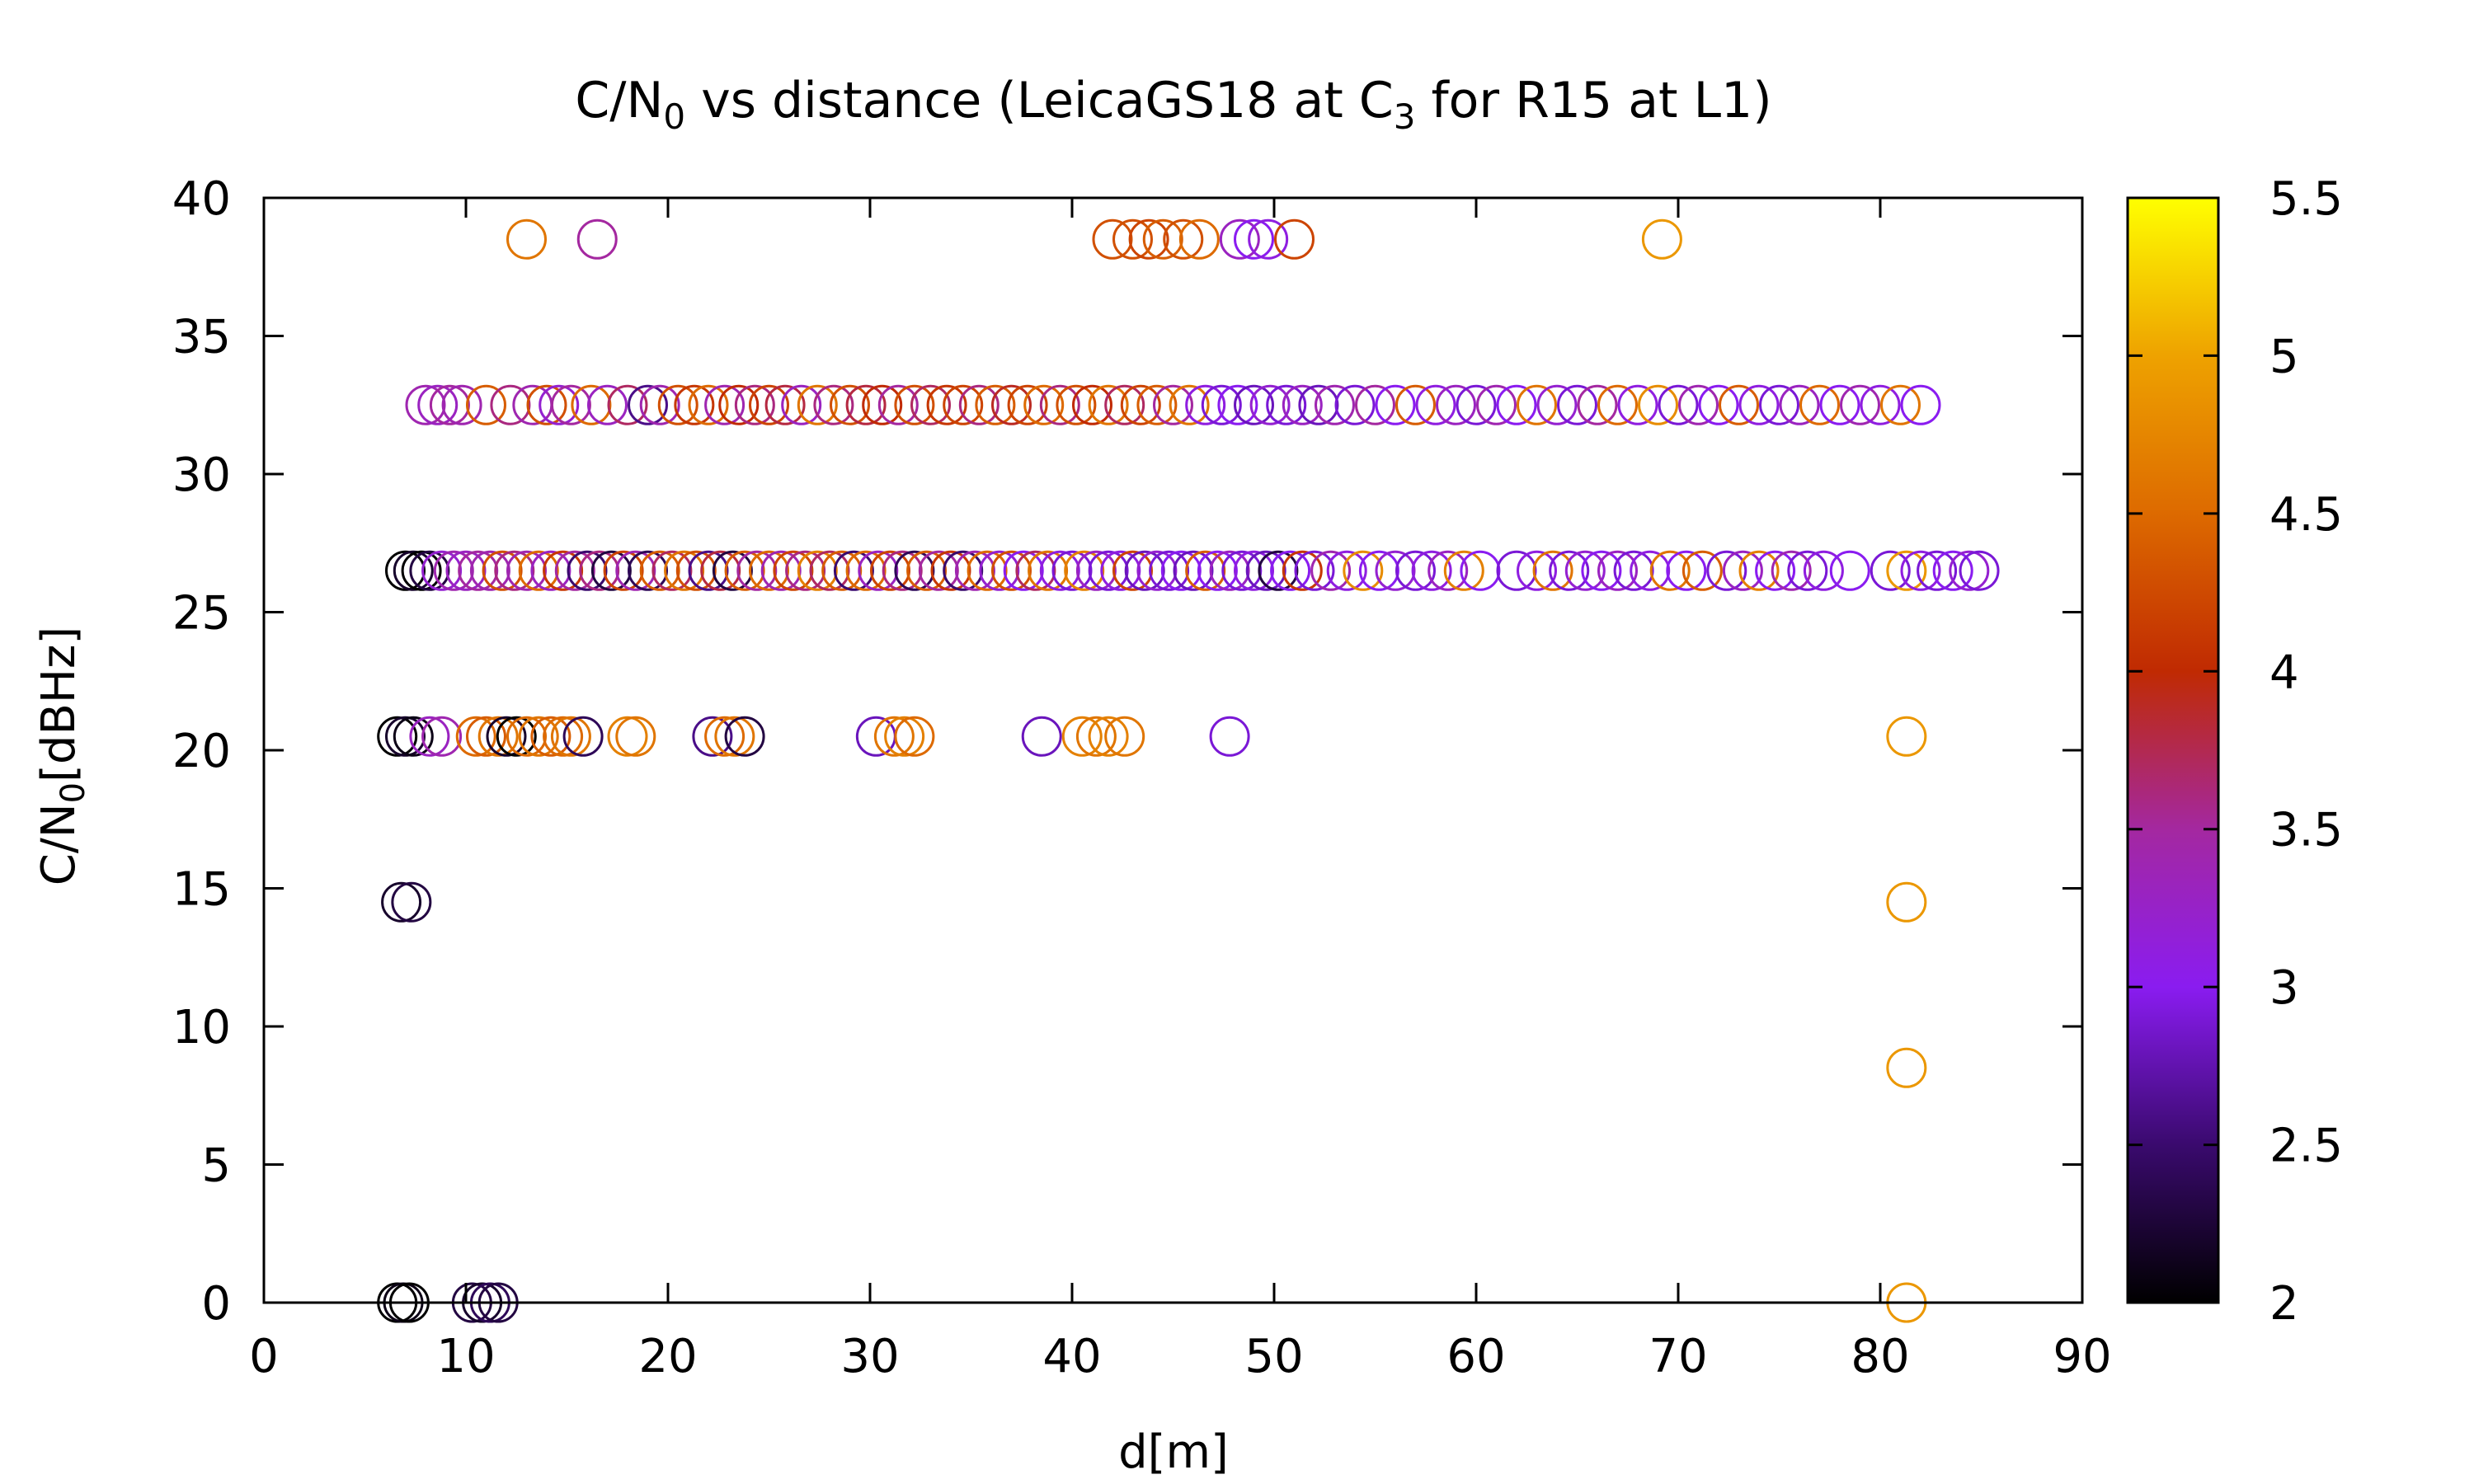 The height and width of the screenshot is (1484, 2474). What do you see at coordinates (2284, 988) in the screenshot?
I see `colorbar-tick-label: 3` at bounding box center [2284, 988].